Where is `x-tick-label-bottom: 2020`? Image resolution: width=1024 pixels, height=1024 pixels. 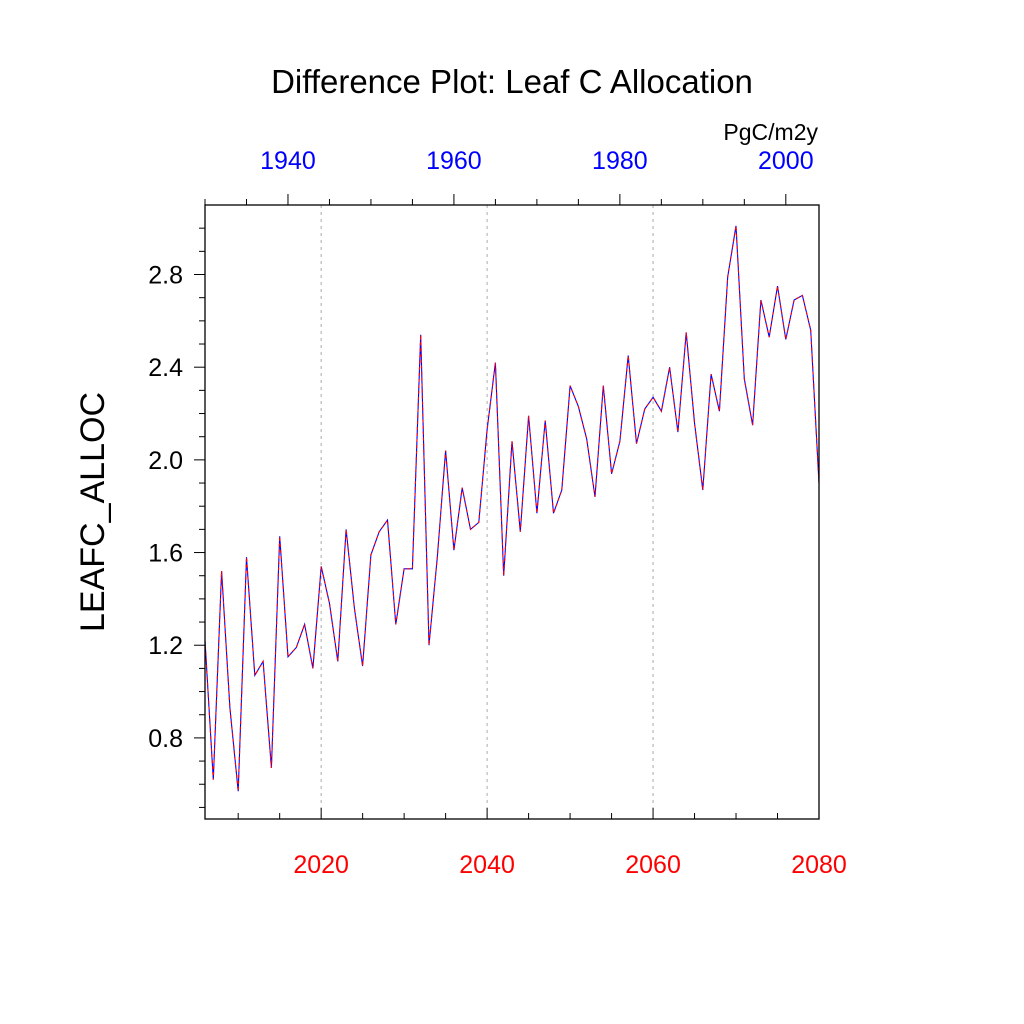
x-tick-label-bottom: 2020 is located at coordinates (321, 865).